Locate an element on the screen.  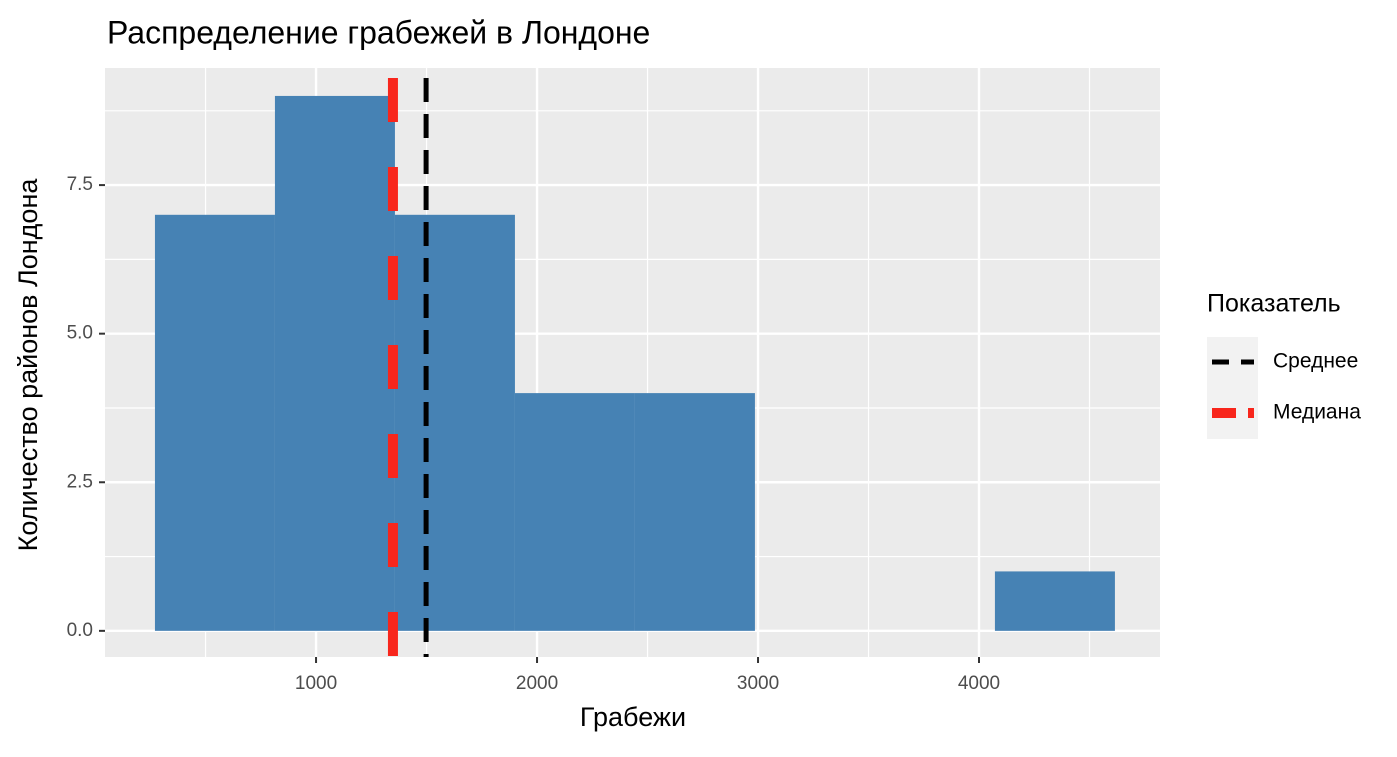
legend-label: Среднее is located at coordinates (1315, 361).